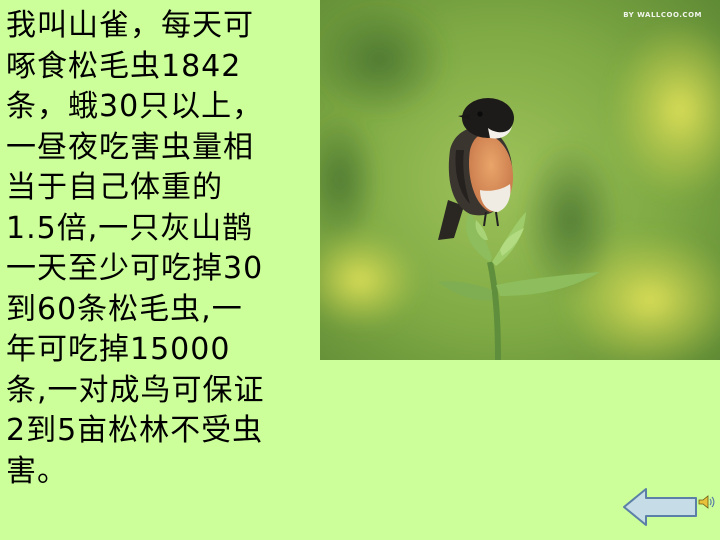  What do you see at coordinates (135, 268) in the screenshot?
I see `text-line: 一天至少可吃掉30` at bounding box center [135, 268].